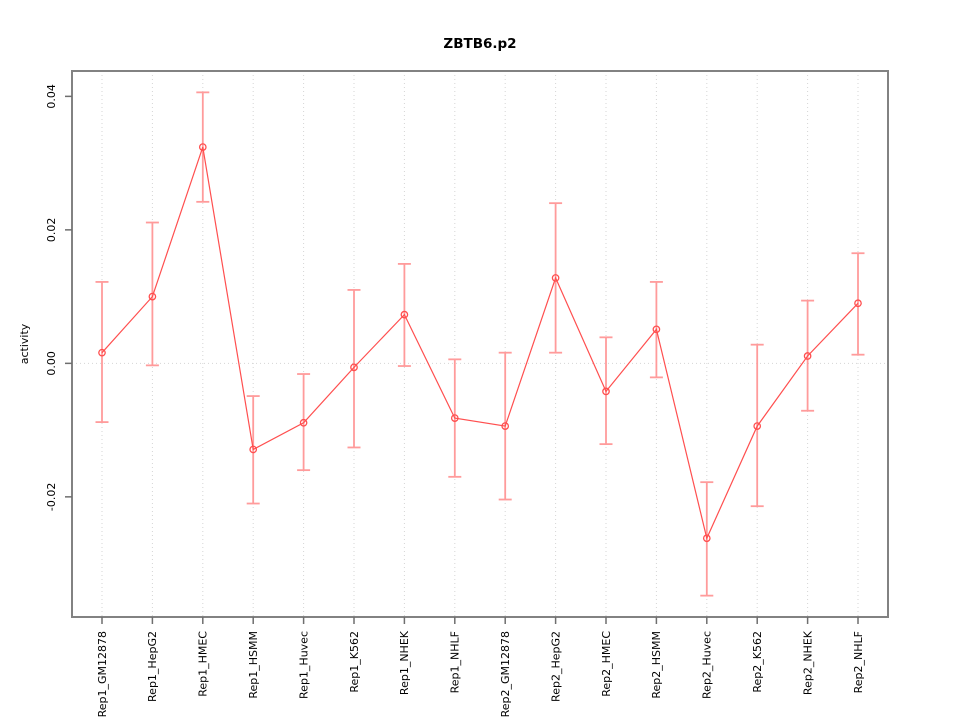  What do you see at coordinates (707, 665) in the screenshot?
I see `x-category-label: Rep2_Huvec` at bounding box center [707, 665].